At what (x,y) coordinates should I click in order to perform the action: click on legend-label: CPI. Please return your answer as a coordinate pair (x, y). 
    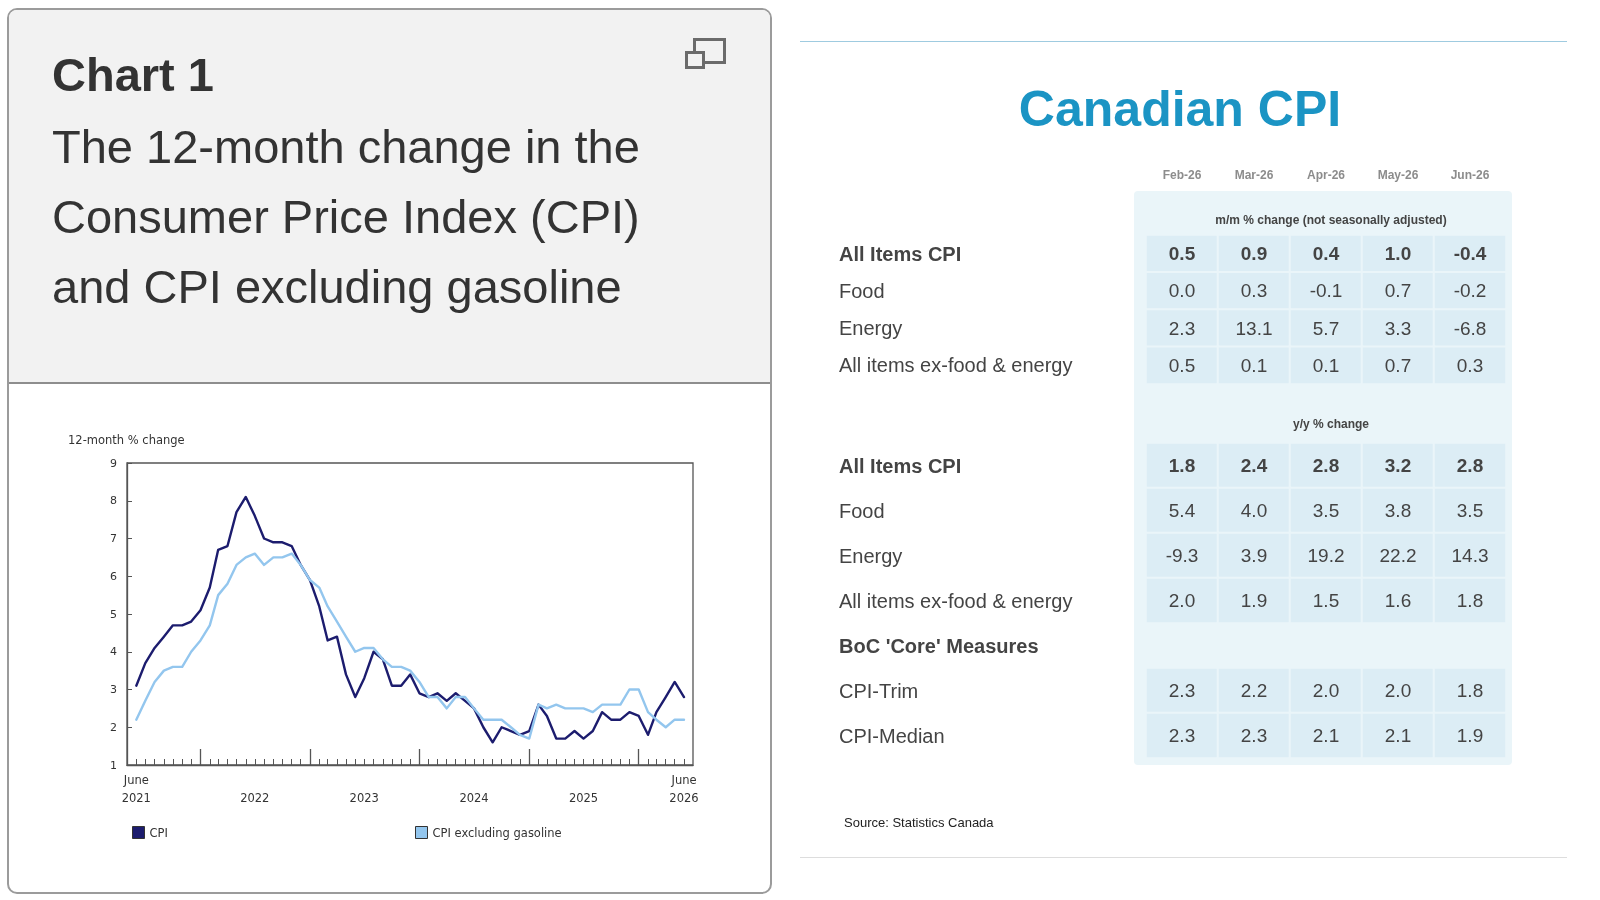
    Looking at the image, I should click on (158, 832).